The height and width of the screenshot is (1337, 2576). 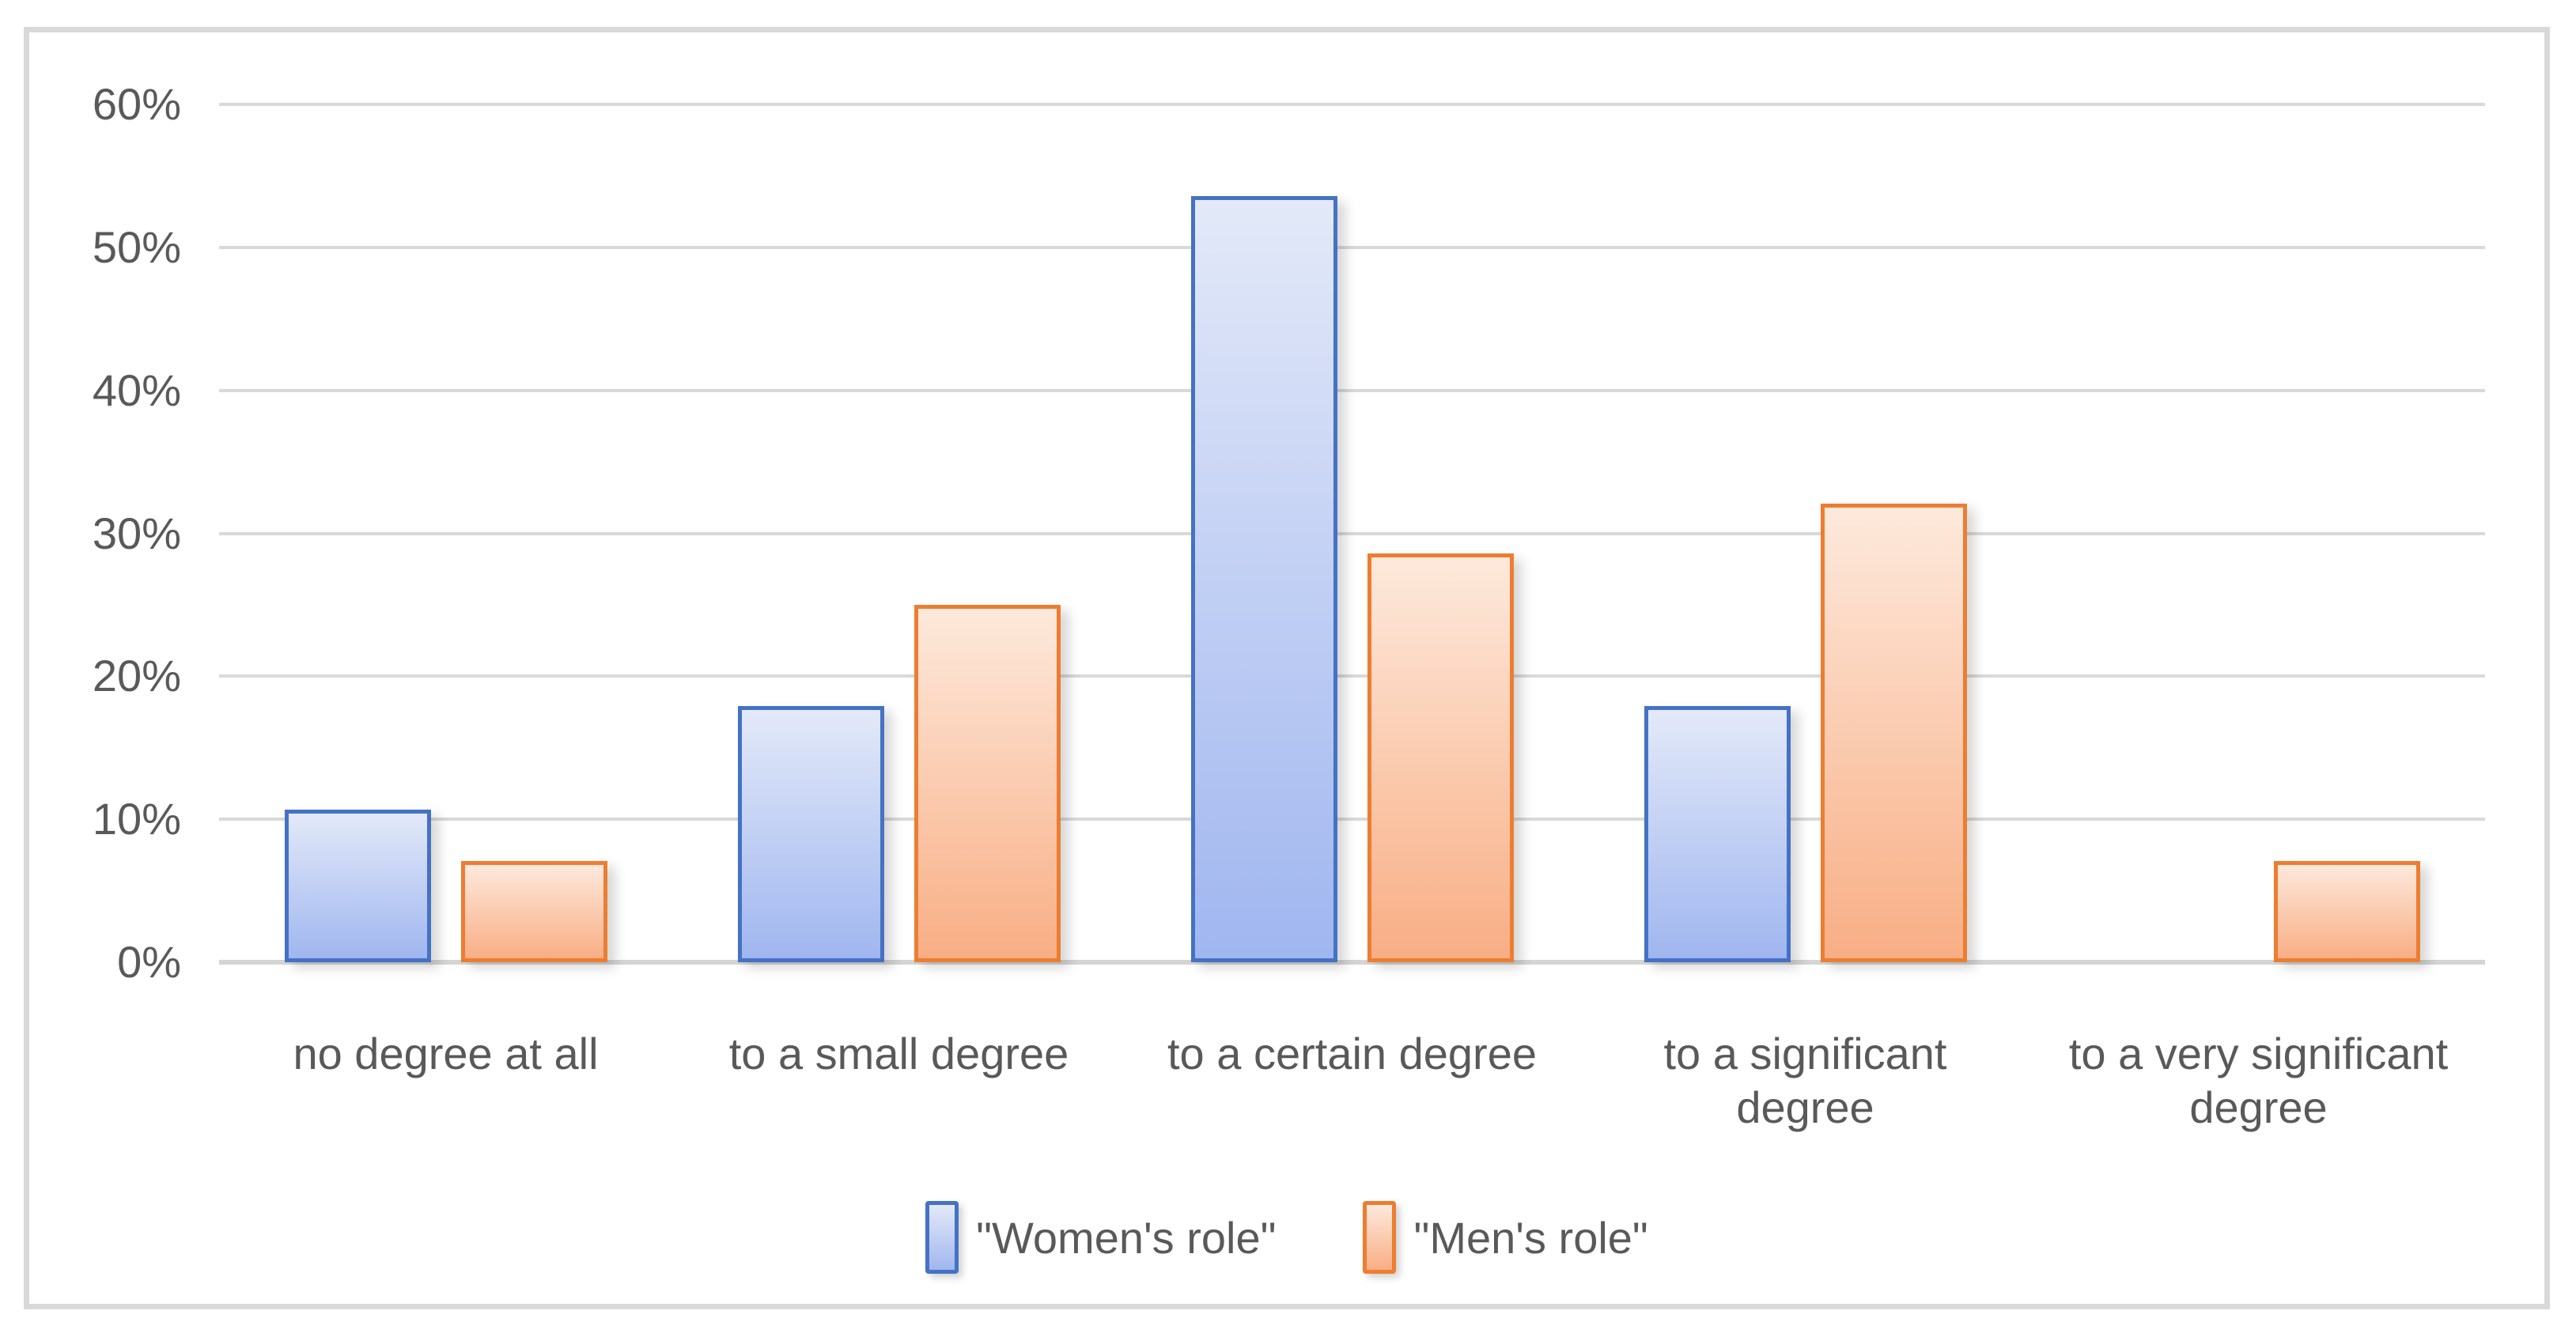 What do you see at coordinates (2258, 1080) in the screenshot?
I see `x-category-label-4: to a very significant degree` at bounding box center [2258, 1080].